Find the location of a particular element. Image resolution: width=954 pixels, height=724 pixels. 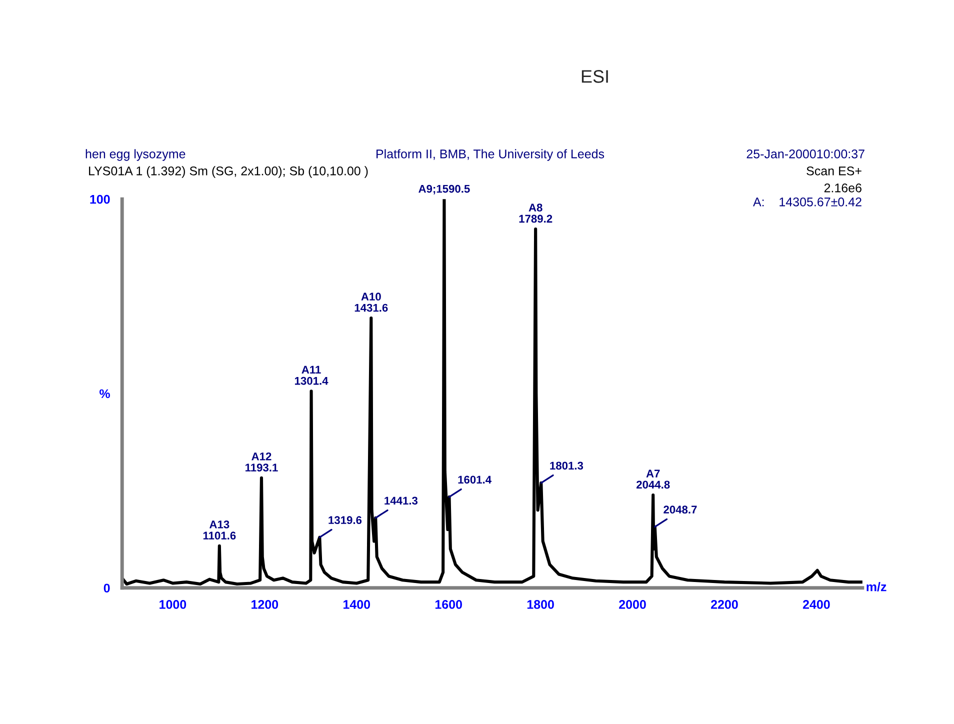

text: Platform II, BMB, The University of Leeds is located at coordinates (490, 155).